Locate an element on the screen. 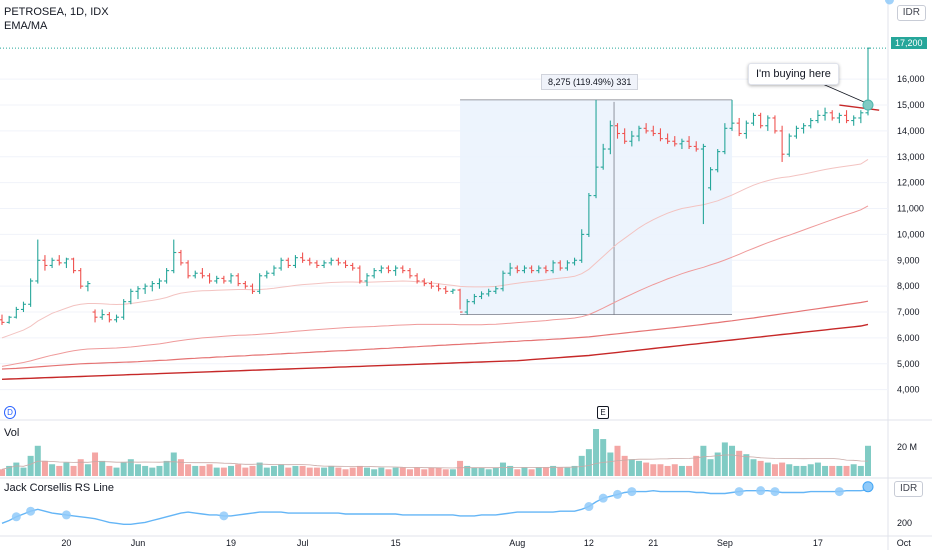  buy-marker is located at coordinates (868, 105).